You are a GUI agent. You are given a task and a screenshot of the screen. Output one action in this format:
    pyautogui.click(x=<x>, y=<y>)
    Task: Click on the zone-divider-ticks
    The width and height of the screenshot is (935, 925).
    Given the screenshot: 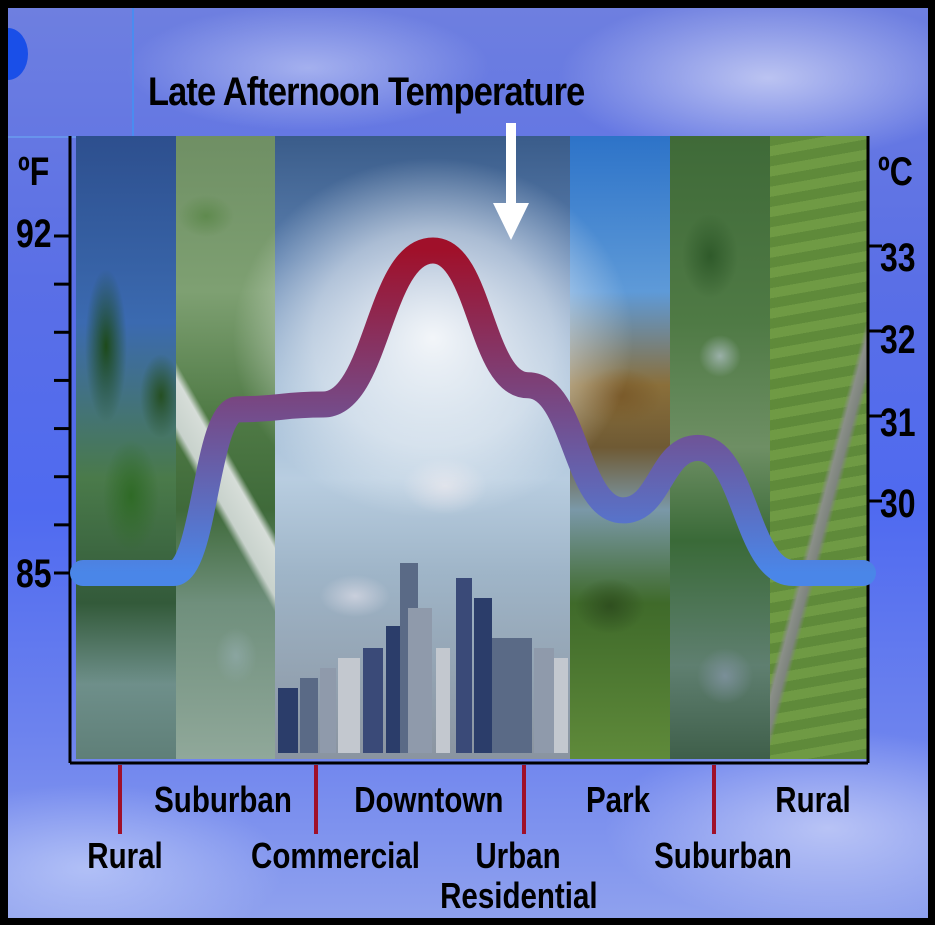 What is the action you would take?
    pyautogui.click(x=417, y=799)
    